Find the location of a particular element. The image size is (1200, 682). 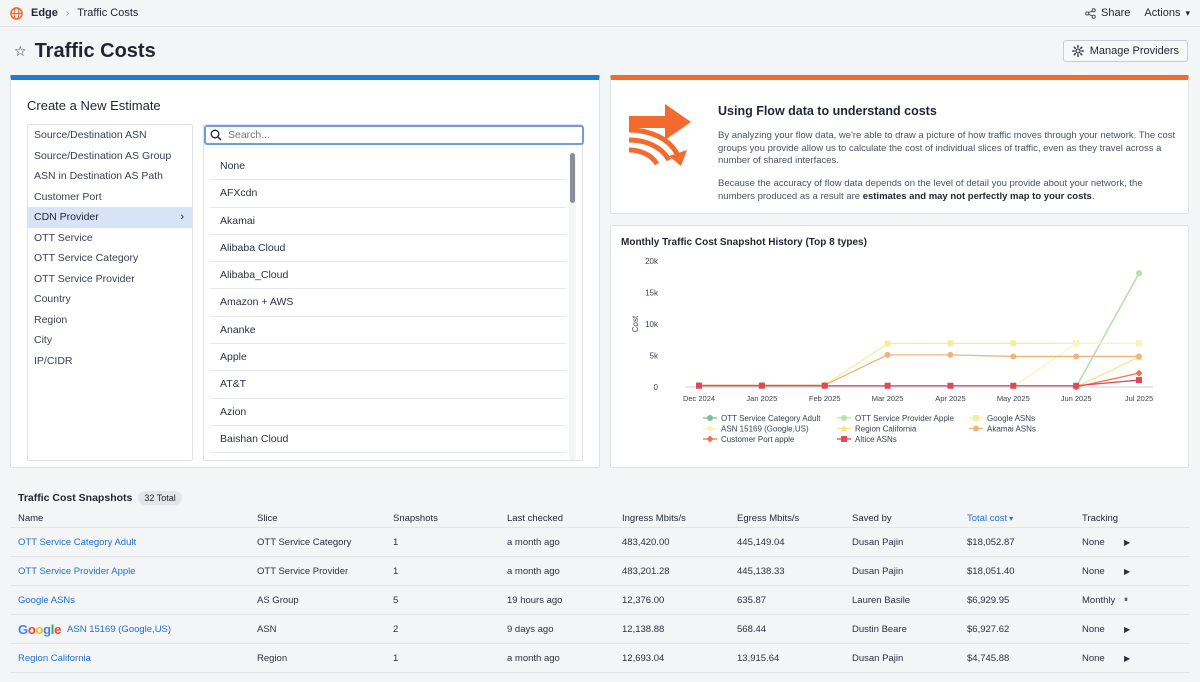

provider-item: AFXcdn is located at coordinates (388, 194).